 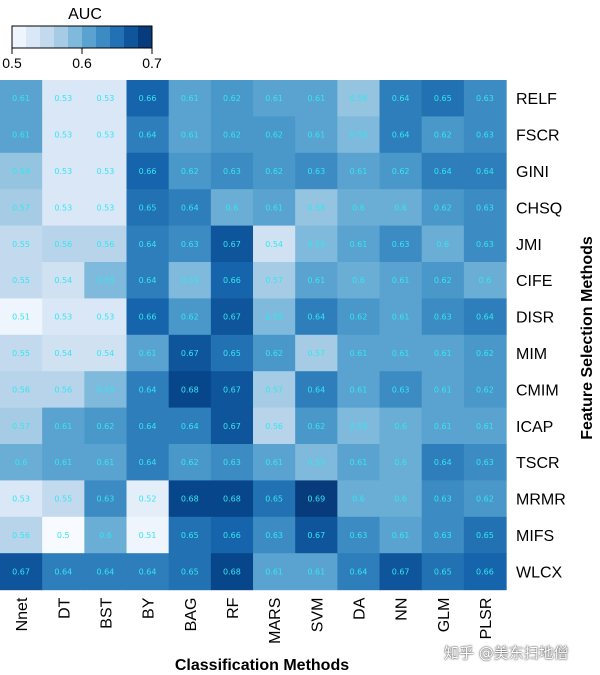 I want to click on cell-value-label: 0.55, so click(x=21, y=280).